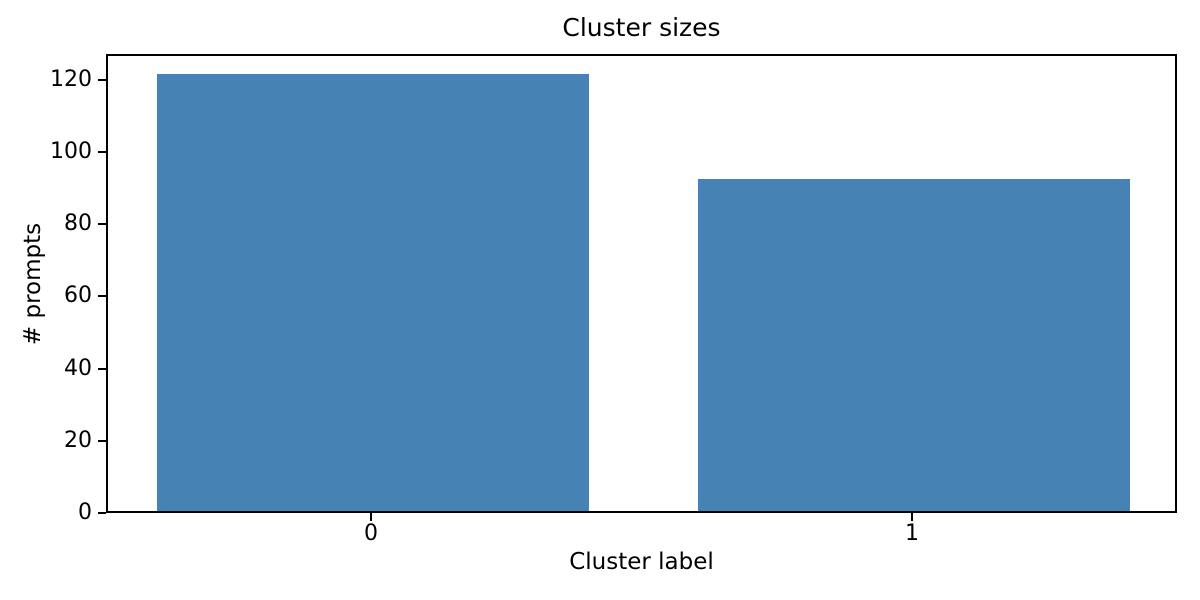 The height and width of the screenshot is (600, 1200). Describe the element at coordinates (78, 223) in the screenshot. I see `y-tick-label: 80` at that location.